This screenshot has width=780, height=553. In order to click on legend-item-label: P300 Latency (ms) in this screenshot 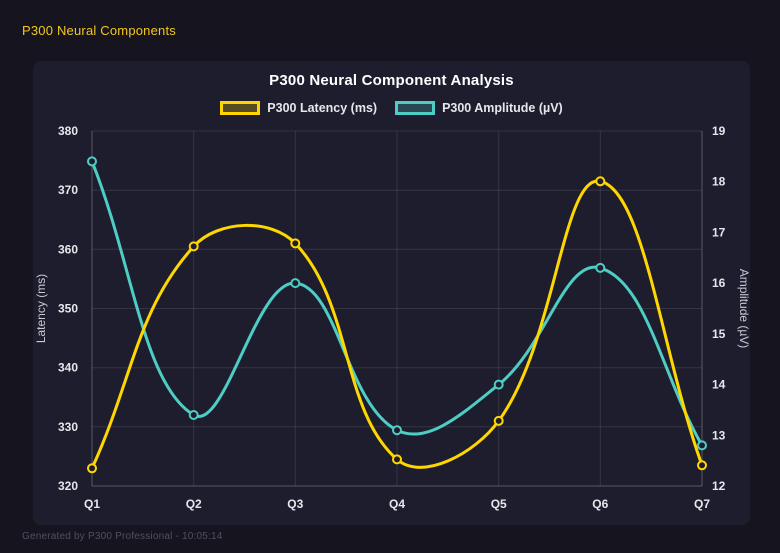, I will do `click(322, 108)`.